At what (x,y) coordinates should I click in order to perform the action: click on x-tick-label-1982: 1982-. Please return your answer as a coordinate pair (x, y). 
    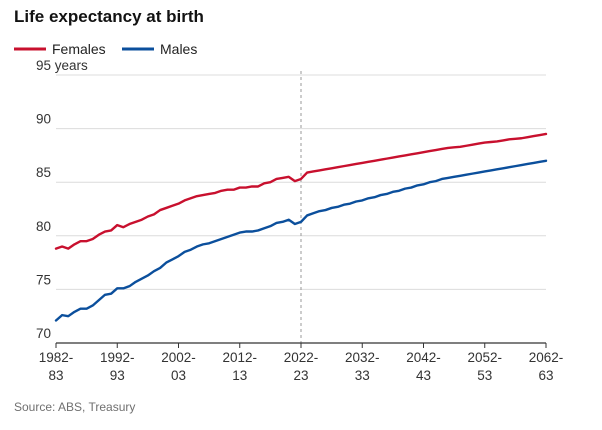
    Looking at the image, I should click on (56, 357).